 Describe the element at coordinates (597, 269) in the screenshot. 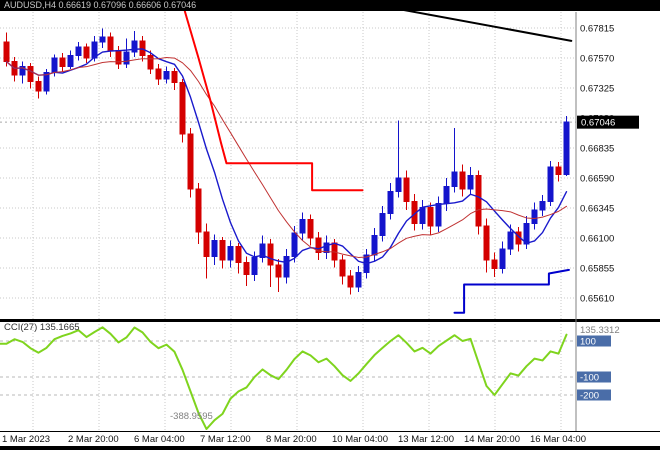

I see `price-tick-label: 0.65855` at that location.